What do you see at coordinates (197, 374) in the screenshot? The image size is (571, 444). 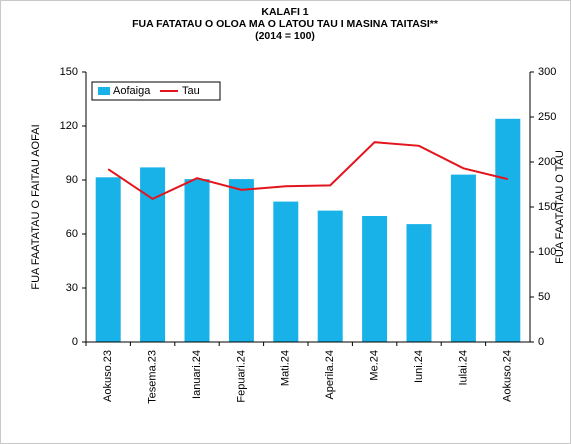 I see `x-tick-label: Ianuari.24` at bounding box center [197, 374].